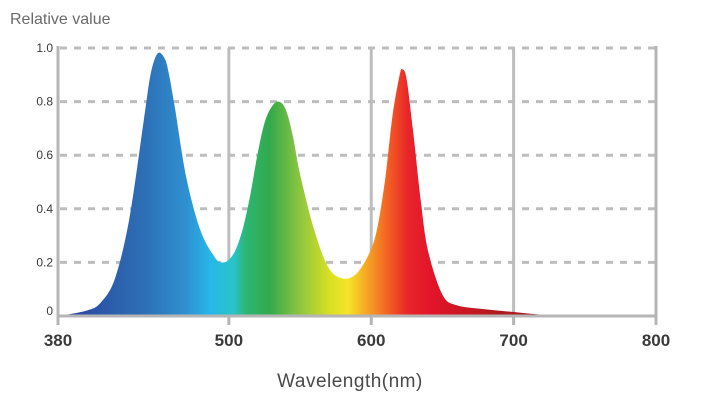  I want to click on x-tick-label: 600, so click(371, 340).